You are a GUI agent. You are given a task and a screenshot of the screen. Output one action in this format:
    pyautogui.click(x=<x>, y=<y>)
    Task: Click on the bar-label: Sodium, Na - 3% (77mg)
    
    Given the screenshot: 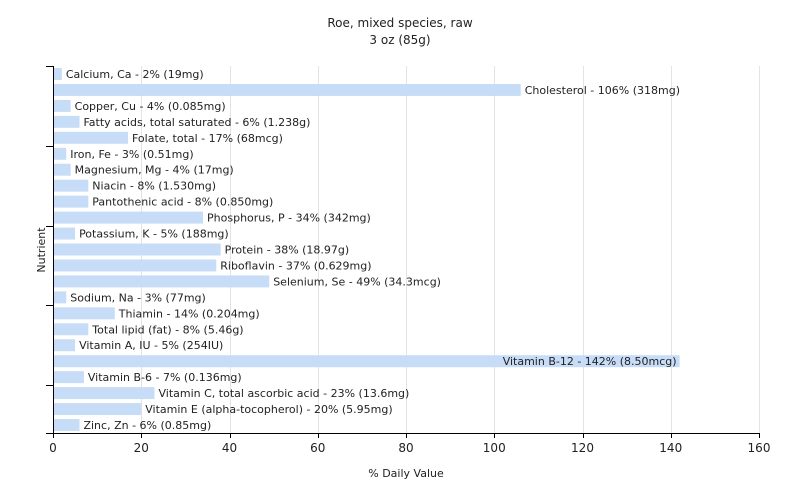 What is the action you would take?
    pyautogui.click(x=138, y=297)
    